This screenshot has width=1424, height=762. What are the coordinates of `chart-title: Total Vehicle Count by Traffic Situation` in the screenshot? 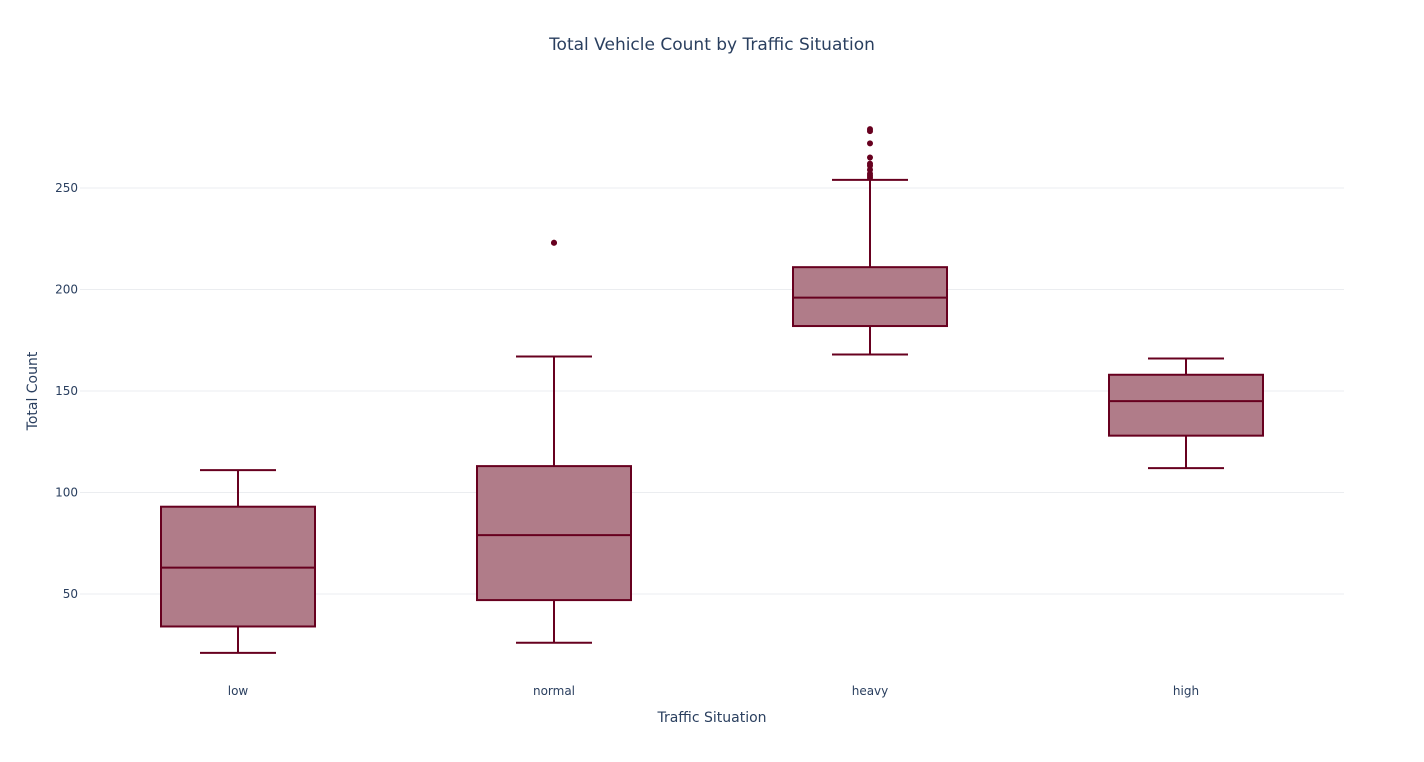 It's located at (711, 45).